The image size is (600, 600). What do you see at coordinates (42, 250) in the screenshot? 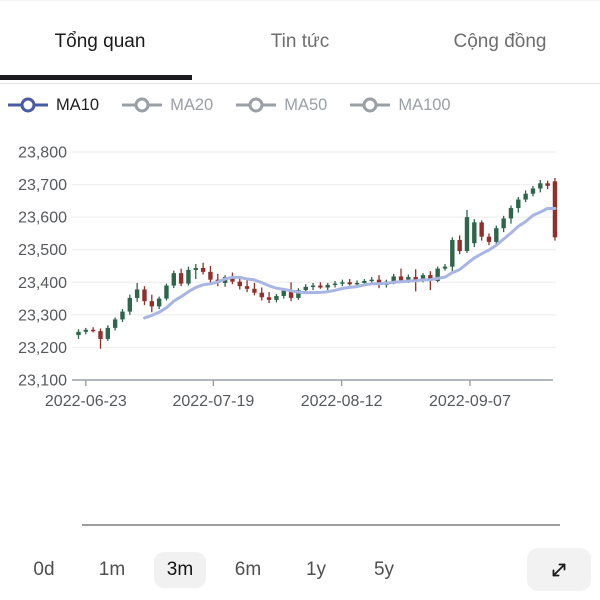
I see `y-axis-label: 23,500` at bounding box center [42, 250].